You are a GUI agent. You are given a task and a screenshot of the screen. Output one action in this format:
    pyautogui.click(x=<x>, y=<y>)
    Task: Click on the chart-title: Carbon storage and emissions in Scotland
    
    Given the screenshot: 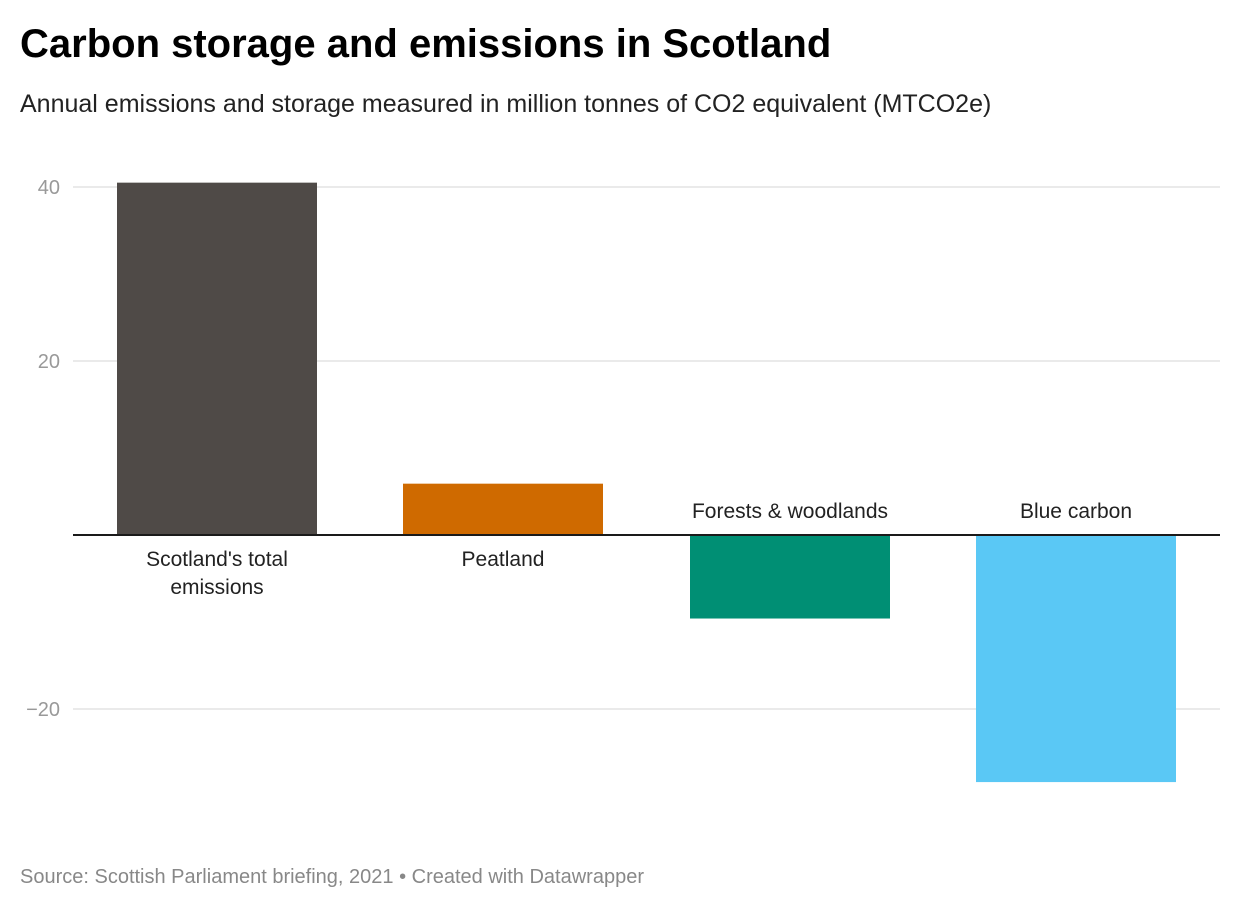 What is the action you would take?
    pyautogui.click(x=426, y=44)
    